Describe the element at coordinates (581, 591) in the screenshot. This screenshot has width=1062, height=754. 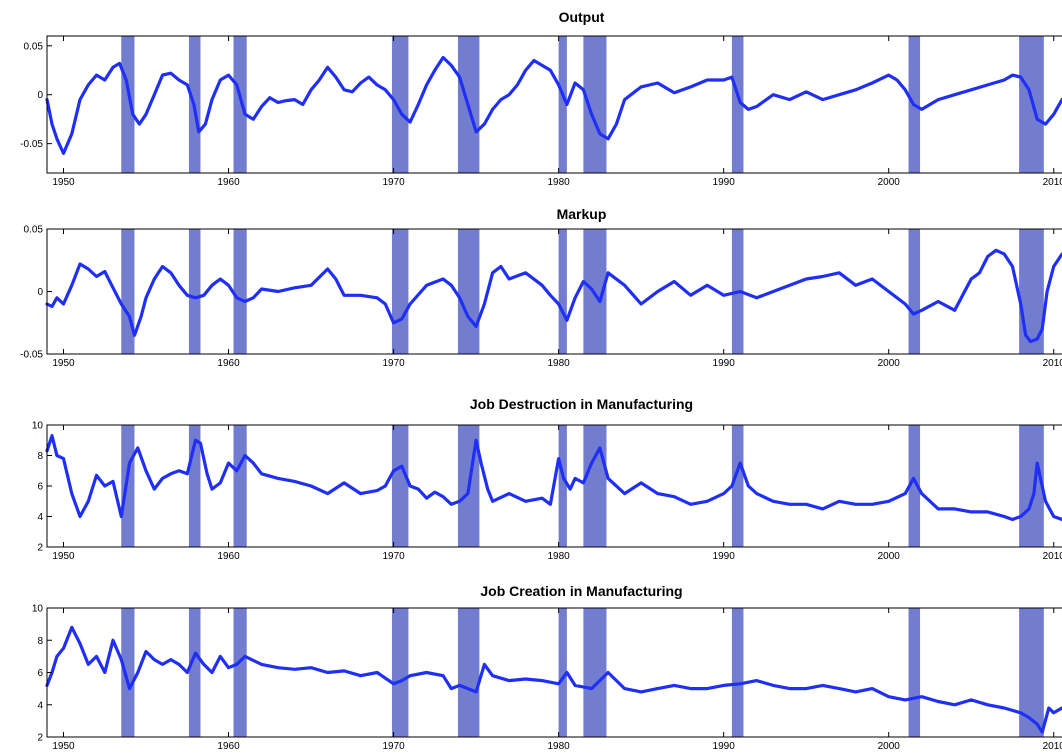
I see `panel-title: Job Creation in Manufacturing` at that location.